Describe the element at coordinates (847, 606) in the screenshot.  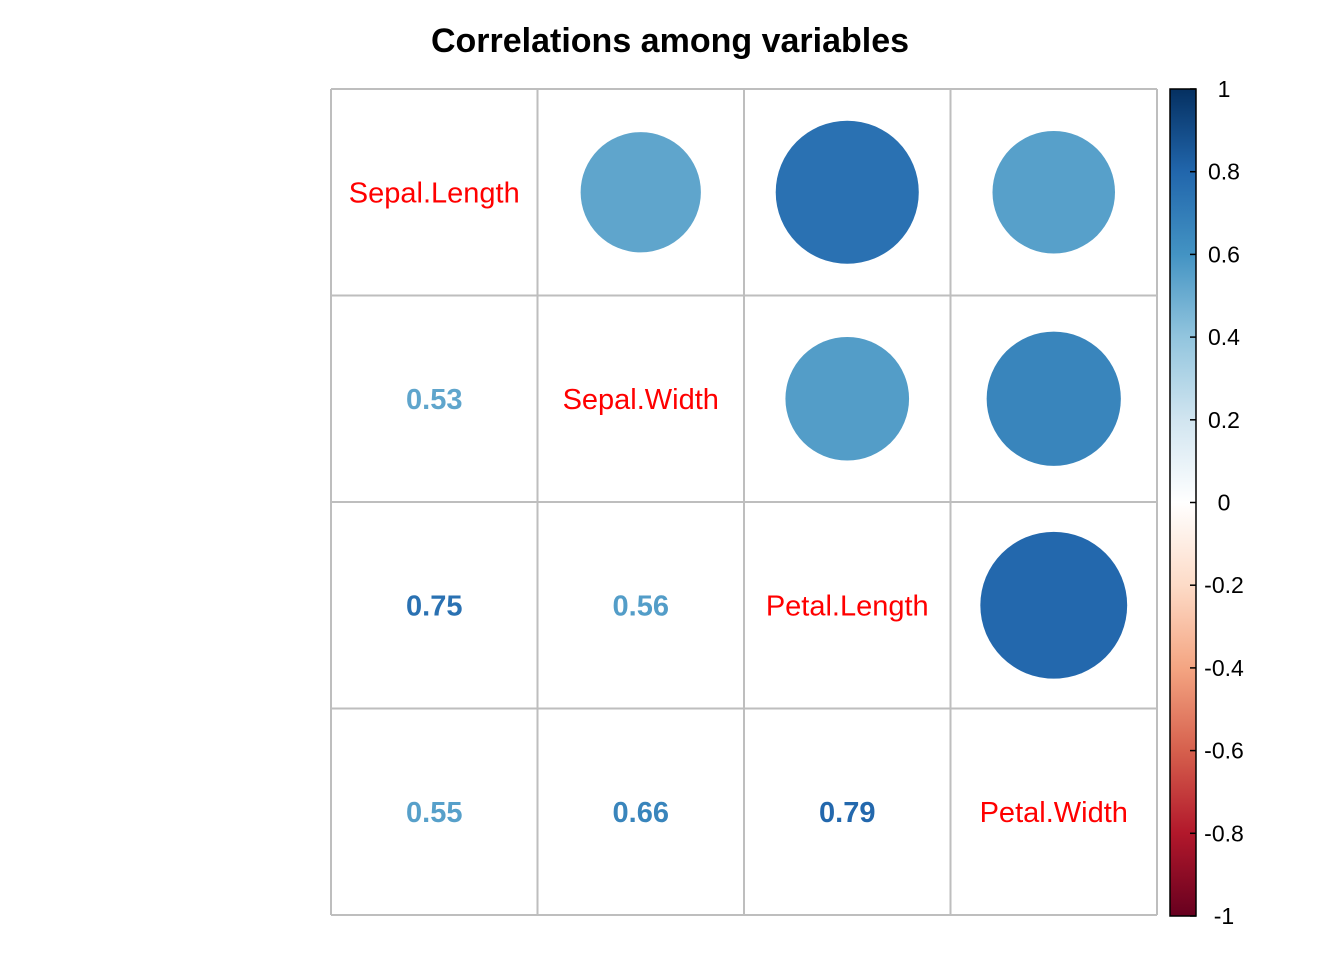
I see `variable-label: Petal.Length` at that location.